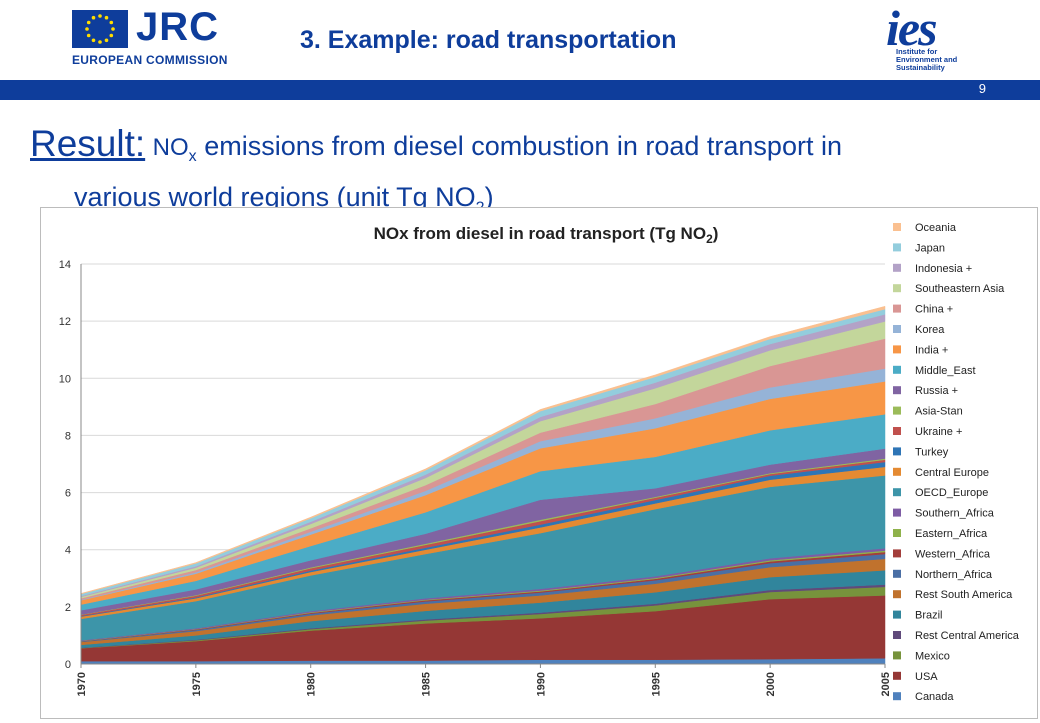 The width and height of the screenshot is (1040, 723). I want to click on result-line-2: various world regions (unit Tg NO2), so click(436, 202).